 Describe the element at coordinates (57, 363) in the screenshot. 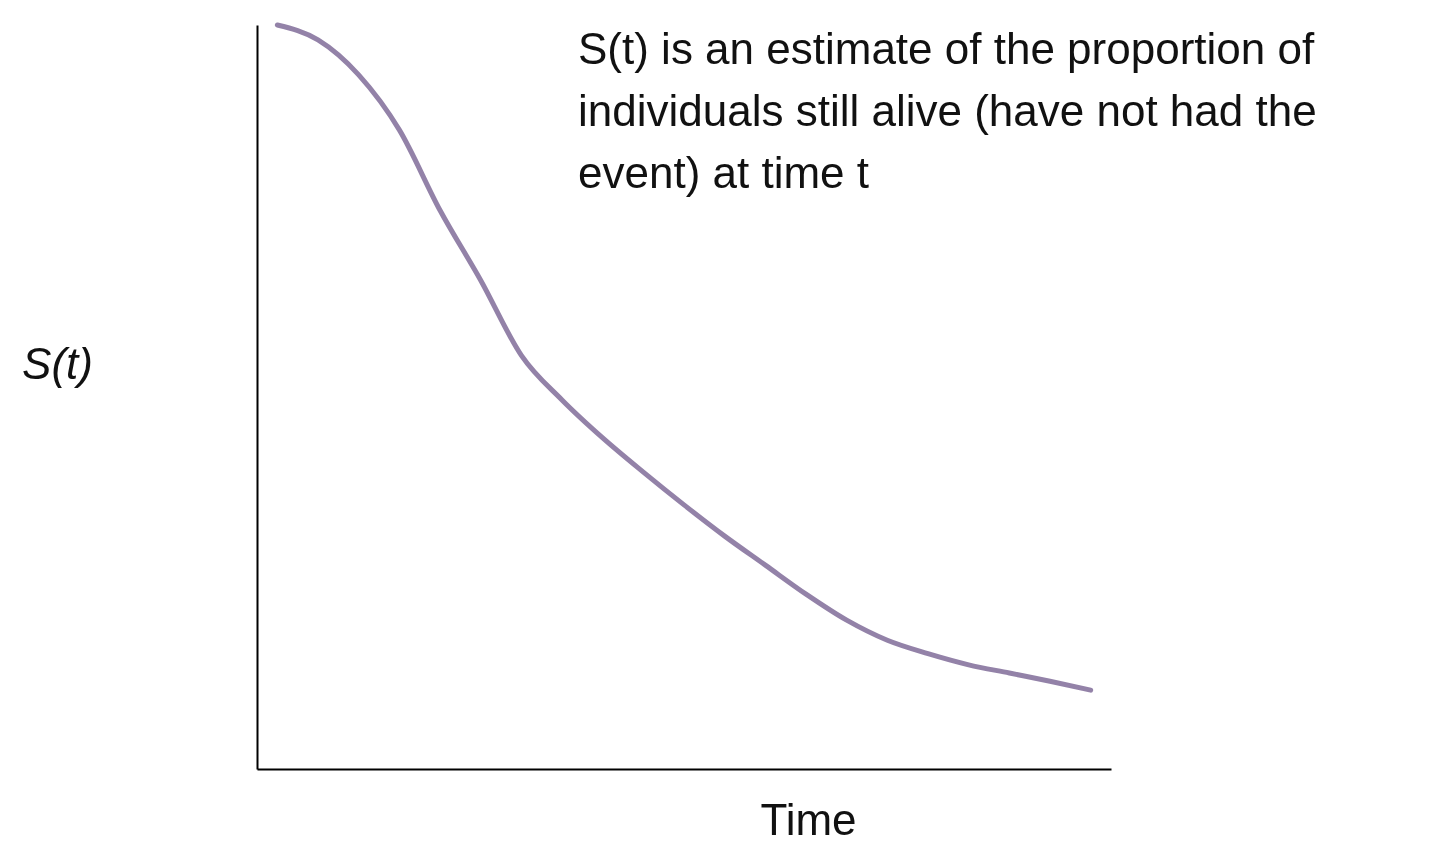

I see `y-axis-title: S(t)` at that location.